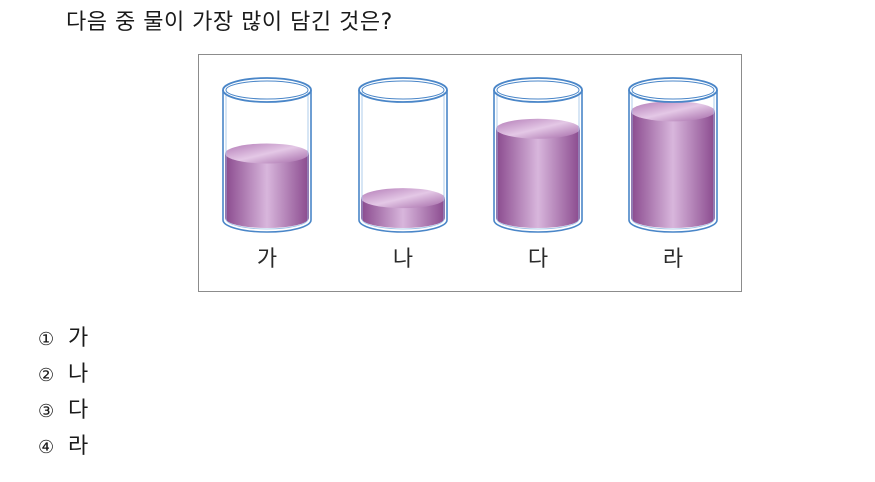  I want to click on choice-text: 나, so click(78, 374).